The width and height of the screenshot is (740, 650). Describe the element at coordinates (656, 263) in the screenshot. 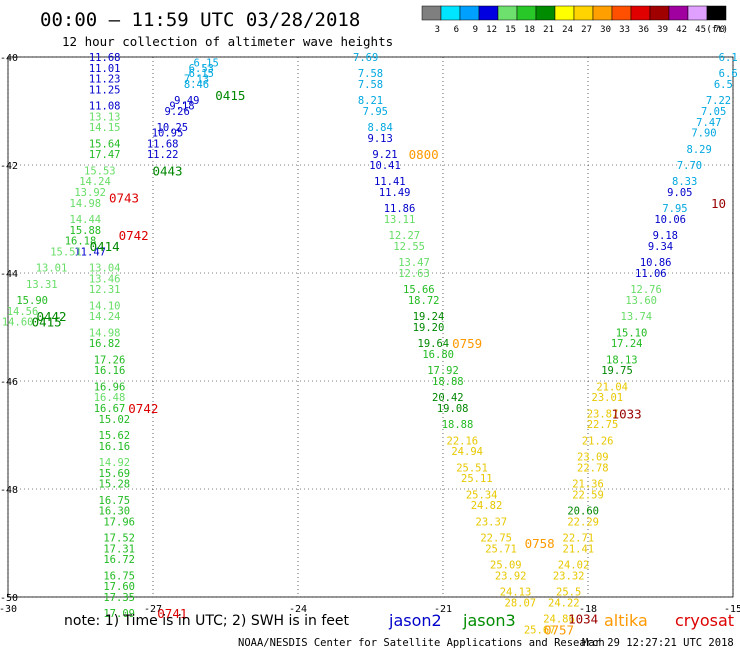

I see `wave-height-point: 10.86` at that location.